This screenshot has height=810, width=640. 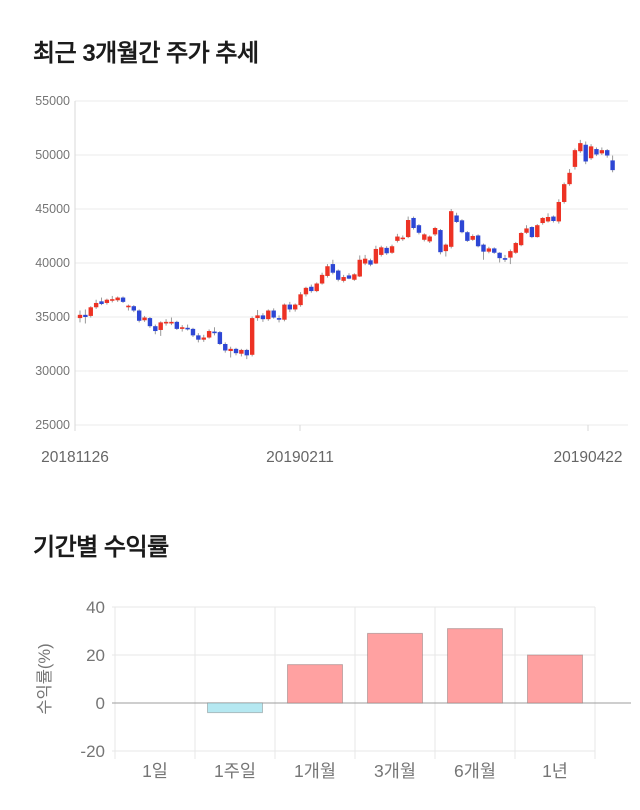 I want to click on x-category-label: 1개월, so click(x=315, y=771).